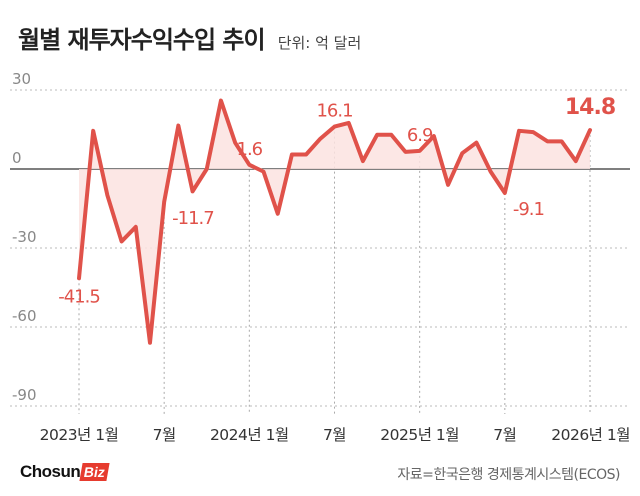 The image size is (640, 496). I want to click on x-tick-labels: 2023년 1월 7월 2024년 1월 7월 2025년 1월 7월 2026년 1월, so click(335, 435).